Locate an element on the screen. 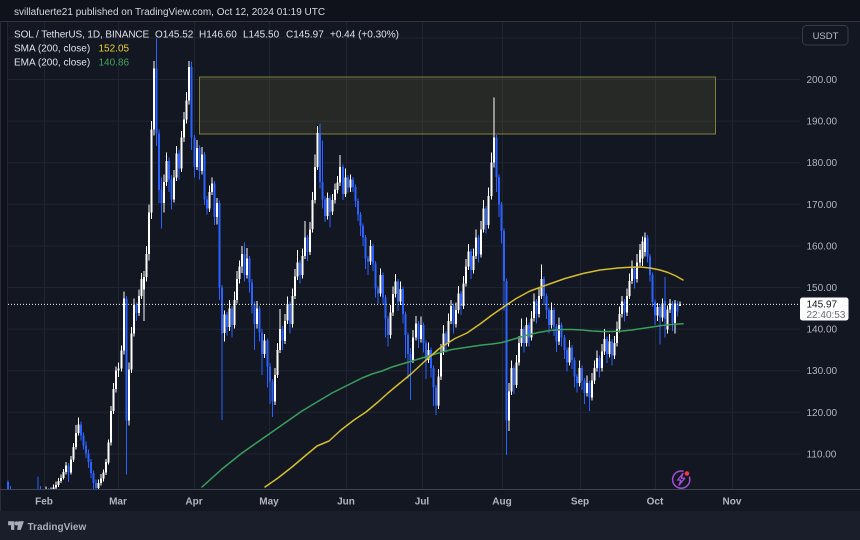 This screenshot has width=860, height=540. svg-text: 152.05 is located at coordinates (114, 49).